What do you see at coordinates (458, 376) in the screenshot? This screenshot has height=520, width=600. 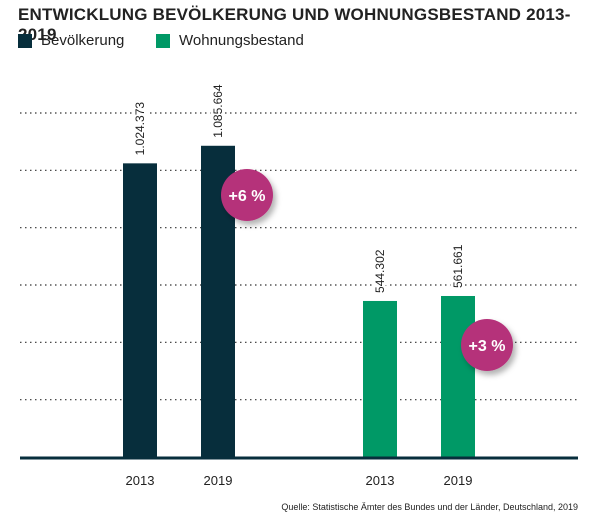 I see `bar-2019` at bounding box center [458, 376].